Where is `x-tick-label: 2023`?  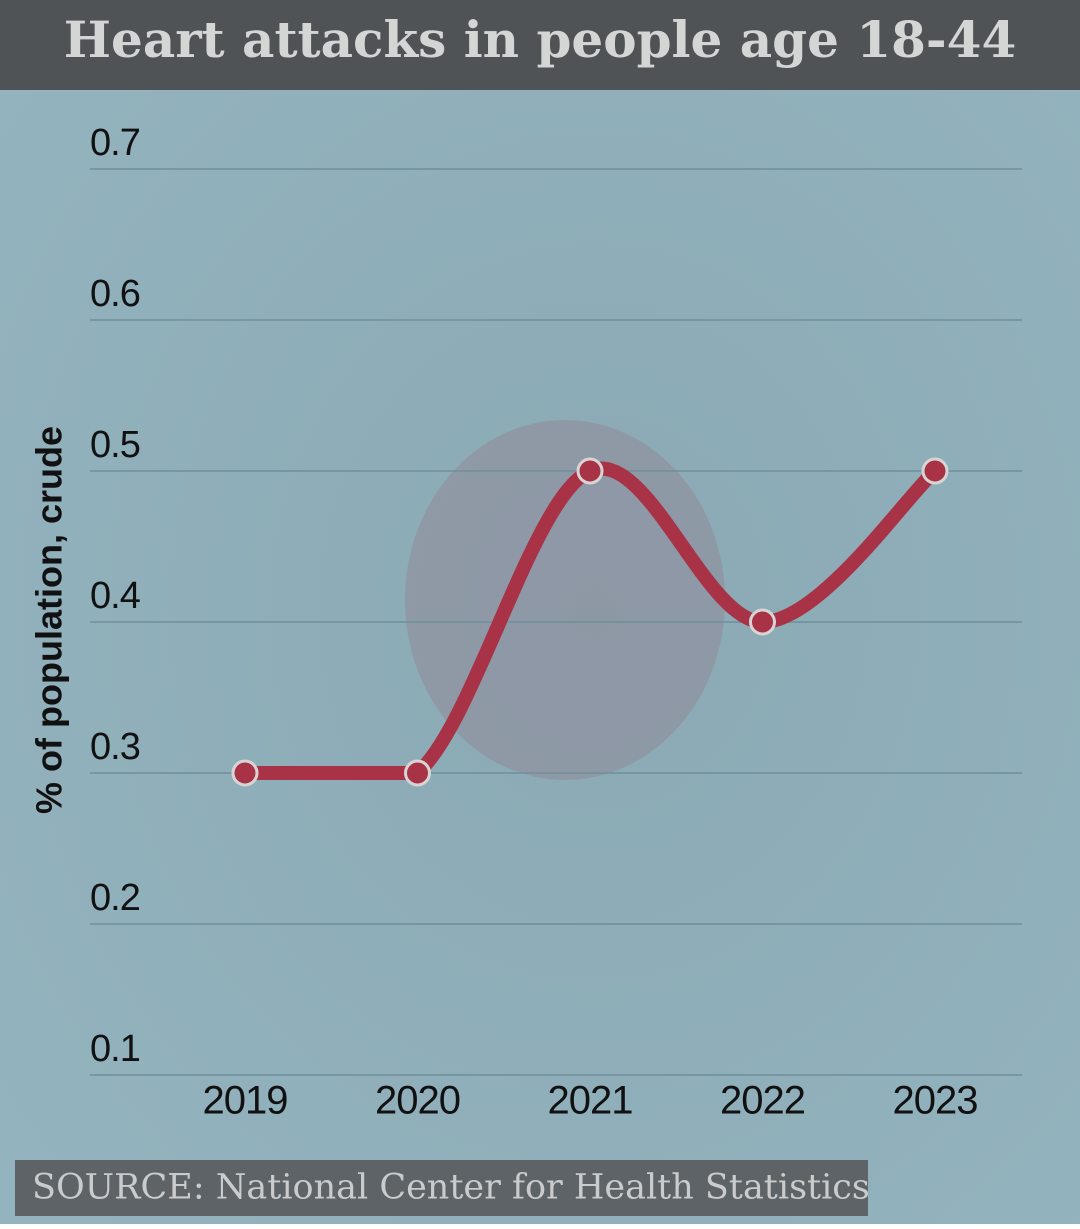
x-tick-label: 2023 is located at coordinates (935, 1101).